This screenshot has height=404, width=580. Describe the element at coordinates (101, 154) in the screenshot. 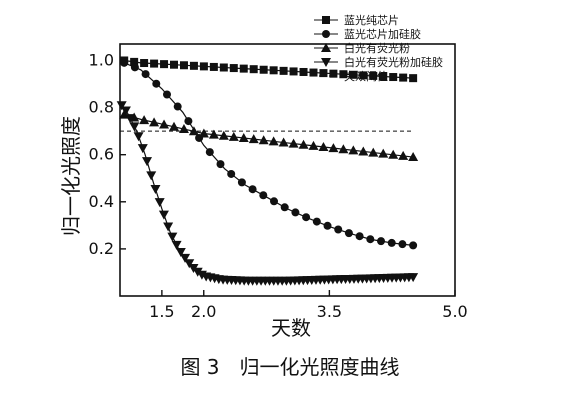

I see `y-tick-label: 0.6` at that location.